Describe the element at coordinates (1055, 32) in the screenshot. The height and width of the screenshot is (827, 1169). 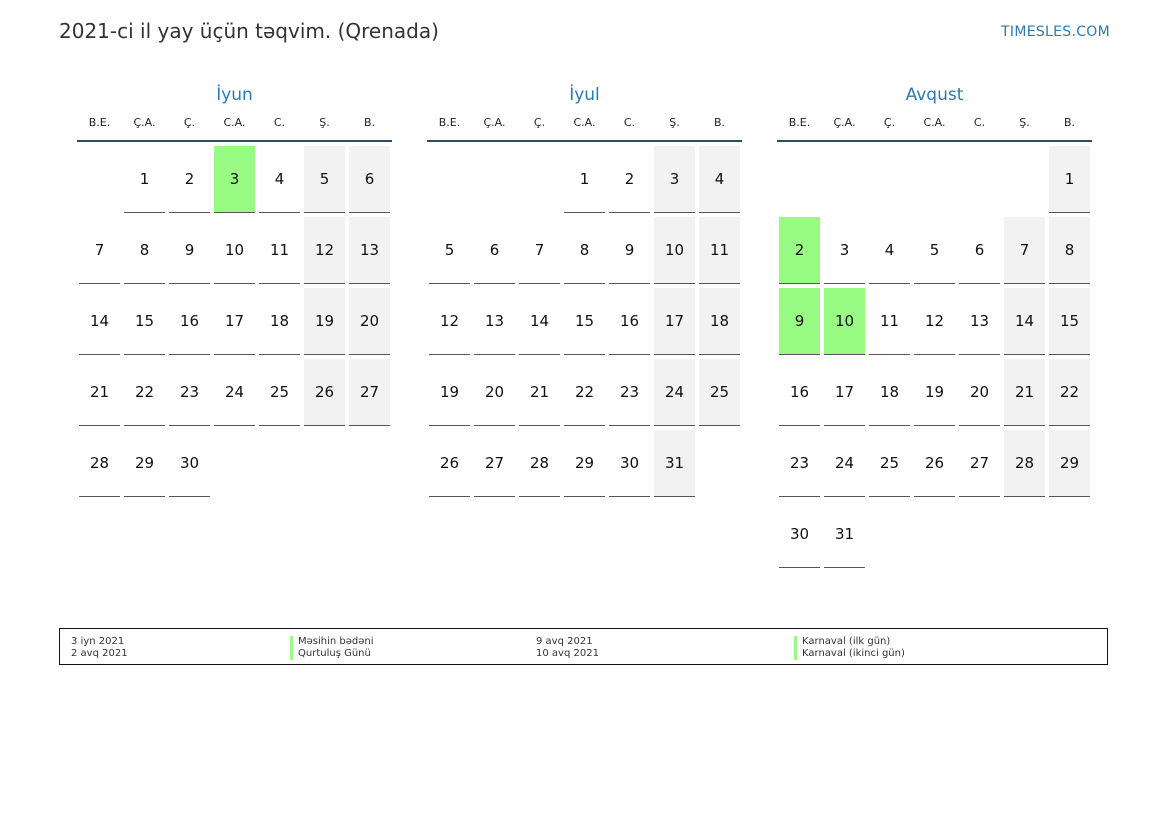
I see `site-link: TIMESLES.COM` at that location.